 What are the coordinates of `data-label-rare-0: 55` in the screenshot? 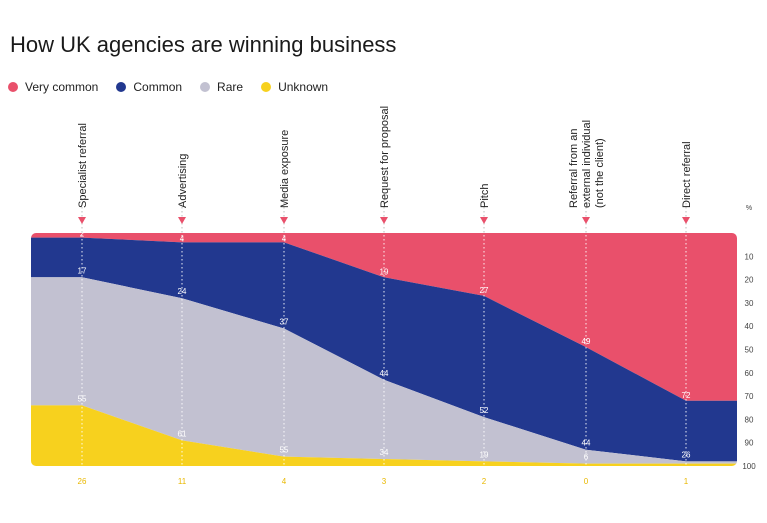 It's located at (82, 398).